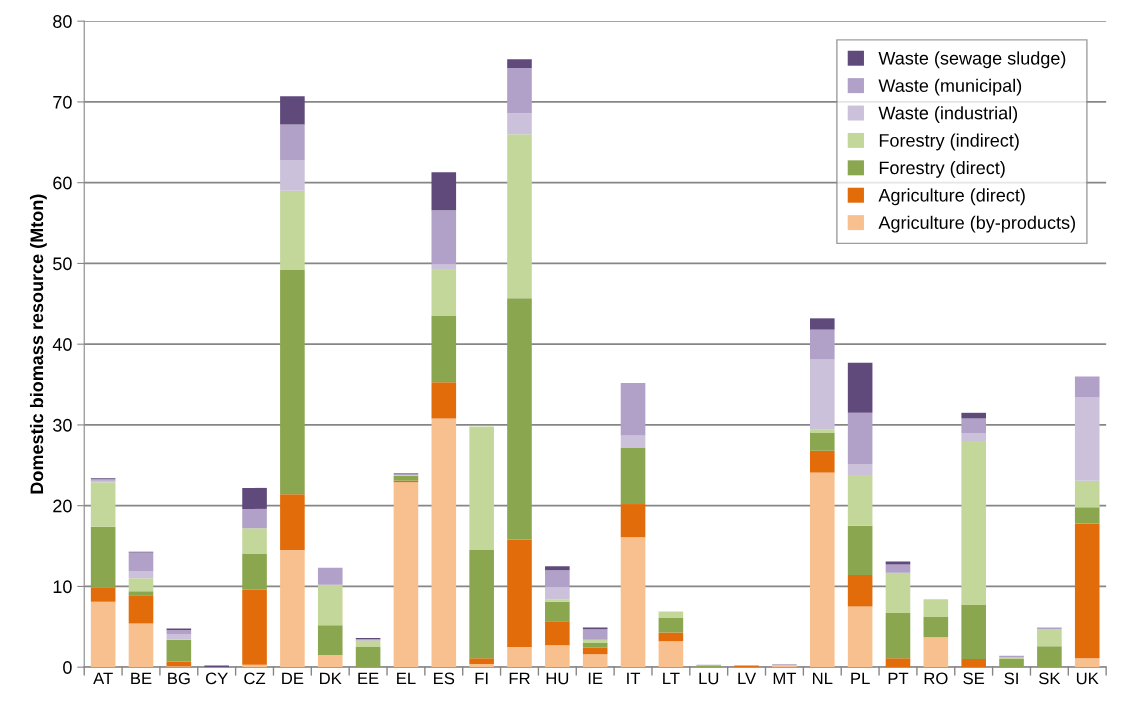 This screenshot has height=706, width=1123. Describe the element at coordinates (860, 678) in the screenshot. I see `x-tick-label: PL` at that location.